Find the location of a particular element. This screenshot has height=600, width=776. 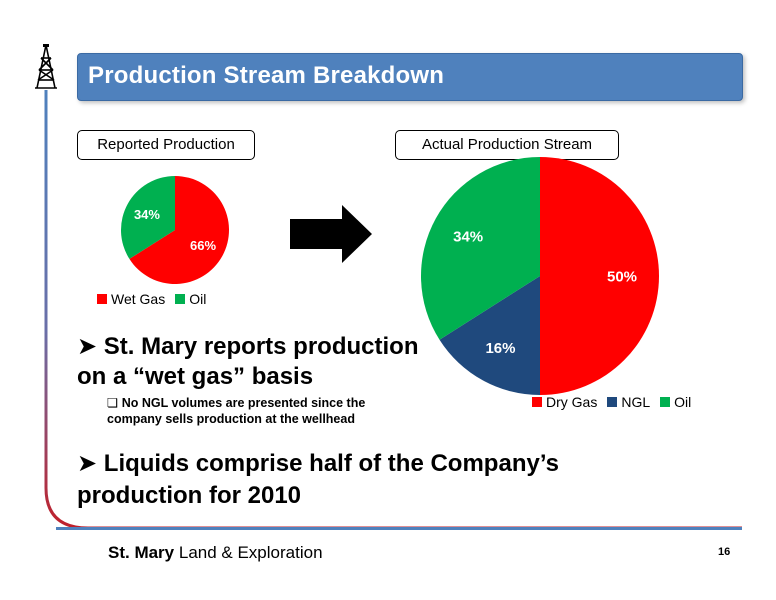

legend-label: Wet Gas is located at coordinates (138, 299).